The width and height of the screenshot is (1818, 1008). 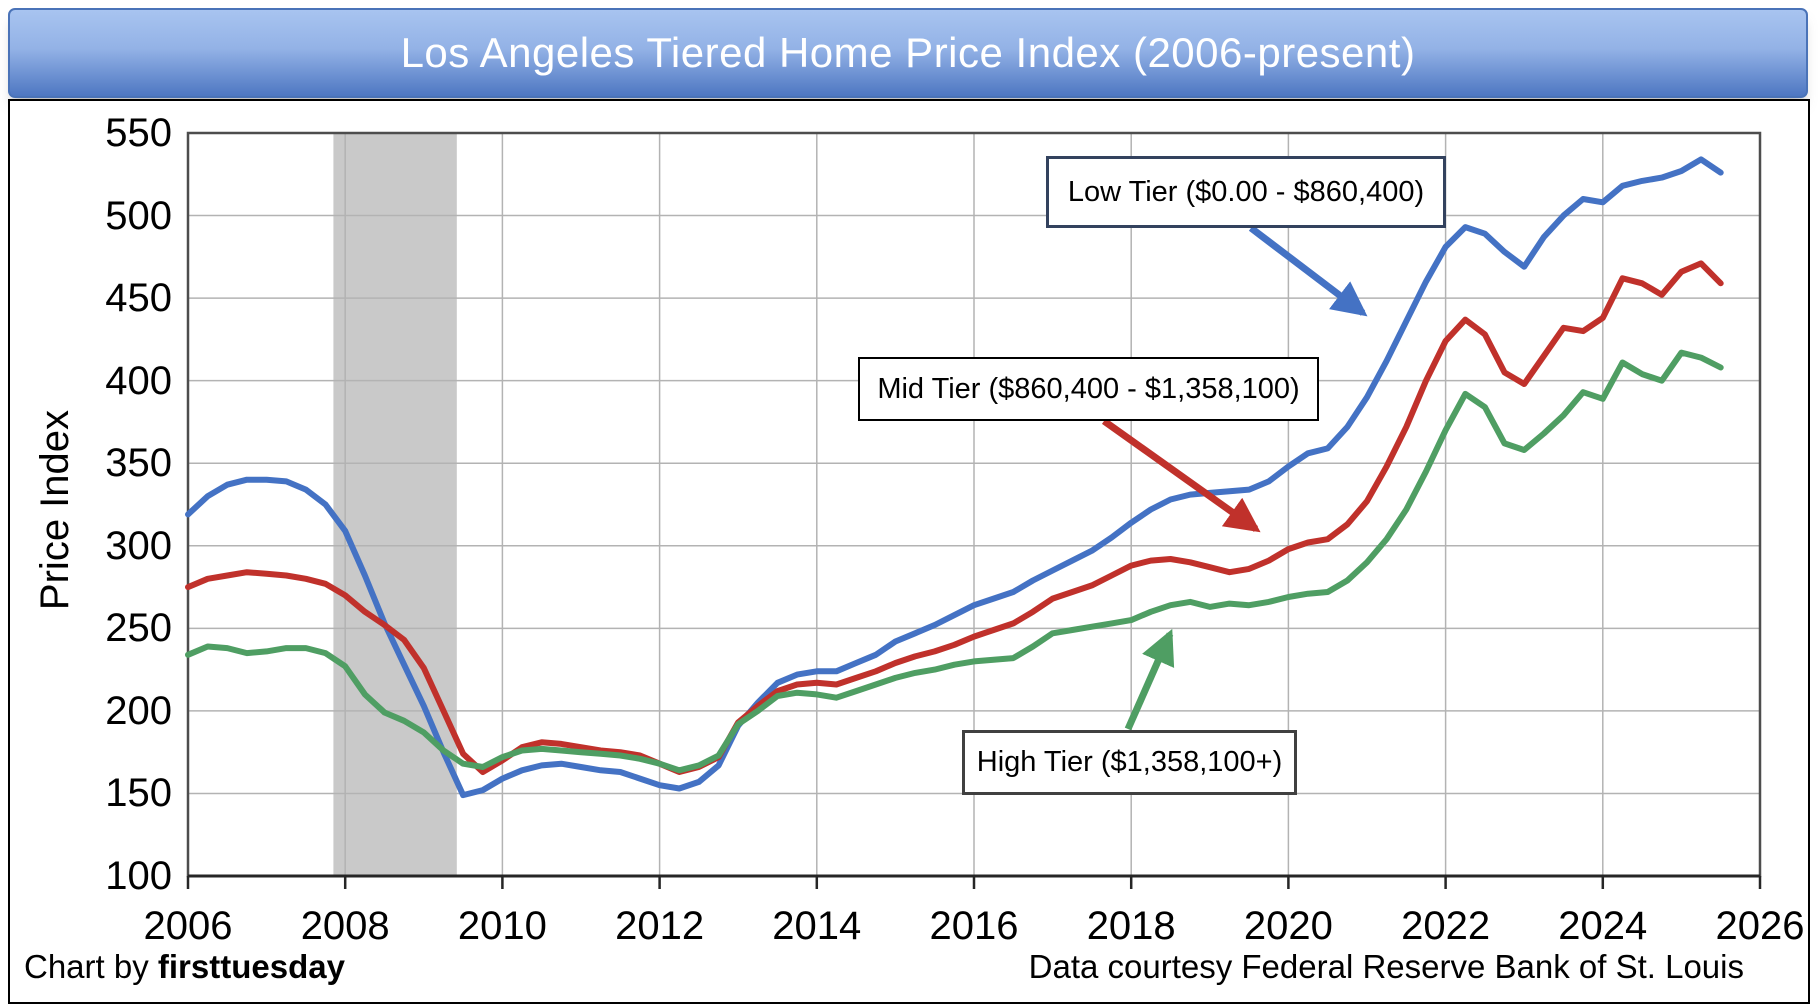 I want to click on legend-box-mid-tier: Mid Tier ($860,400 - $1,358,100), so click(x=1088, y=389).